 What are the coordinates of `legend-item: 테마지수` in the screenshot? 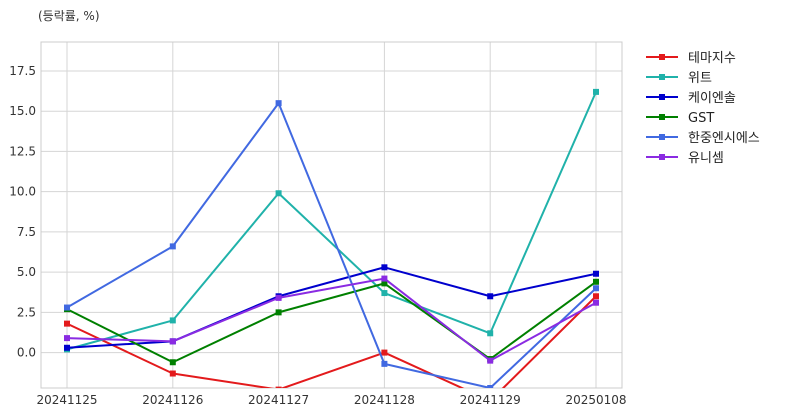 It's located at (691, 58).